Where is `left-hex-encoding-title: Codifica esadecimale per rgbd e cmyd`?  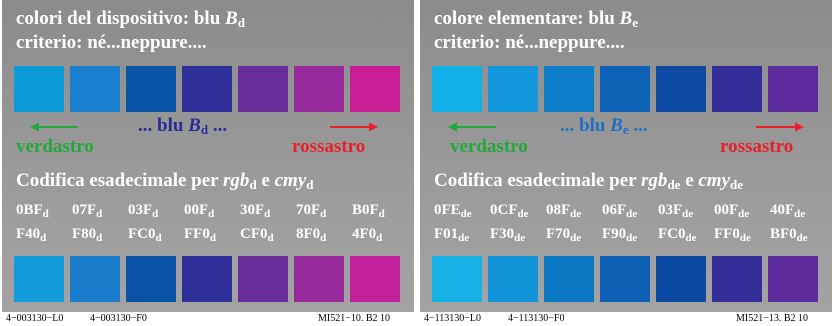 left-hex-encoding-title: Codifica esadecimale per rgbd e cmyd is located at coordinates (165, 181).